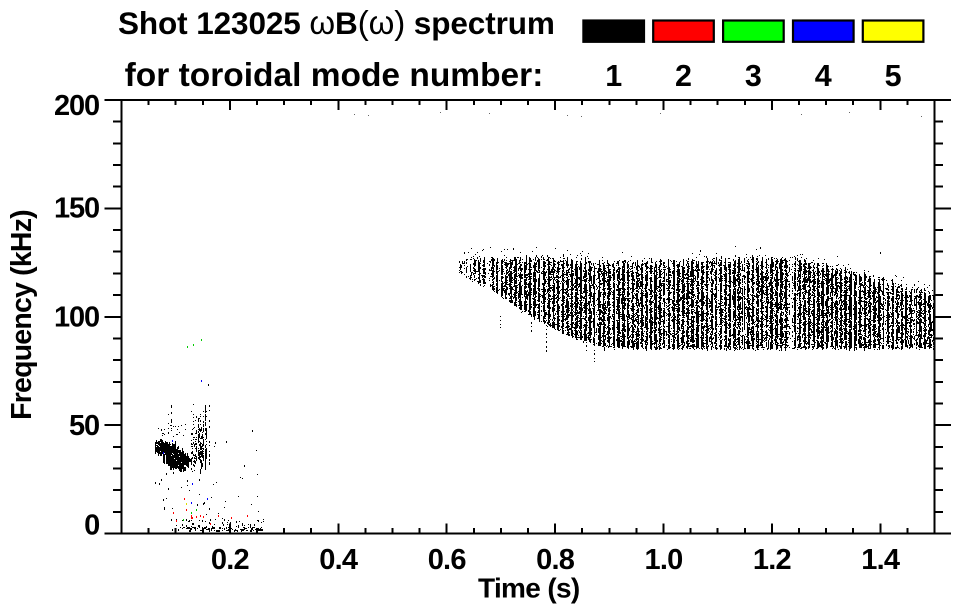 The image size is (963, 615). I want to click on svg-text: 0.4, so click(338, 560).